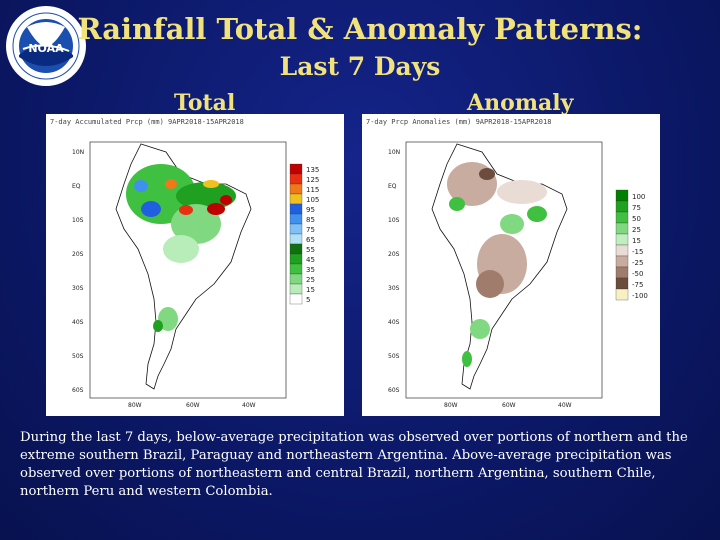 Image resolution: width=720 pixels, height=540 pixels. I want to click on colorbar-label: -100, so click(640, 296).